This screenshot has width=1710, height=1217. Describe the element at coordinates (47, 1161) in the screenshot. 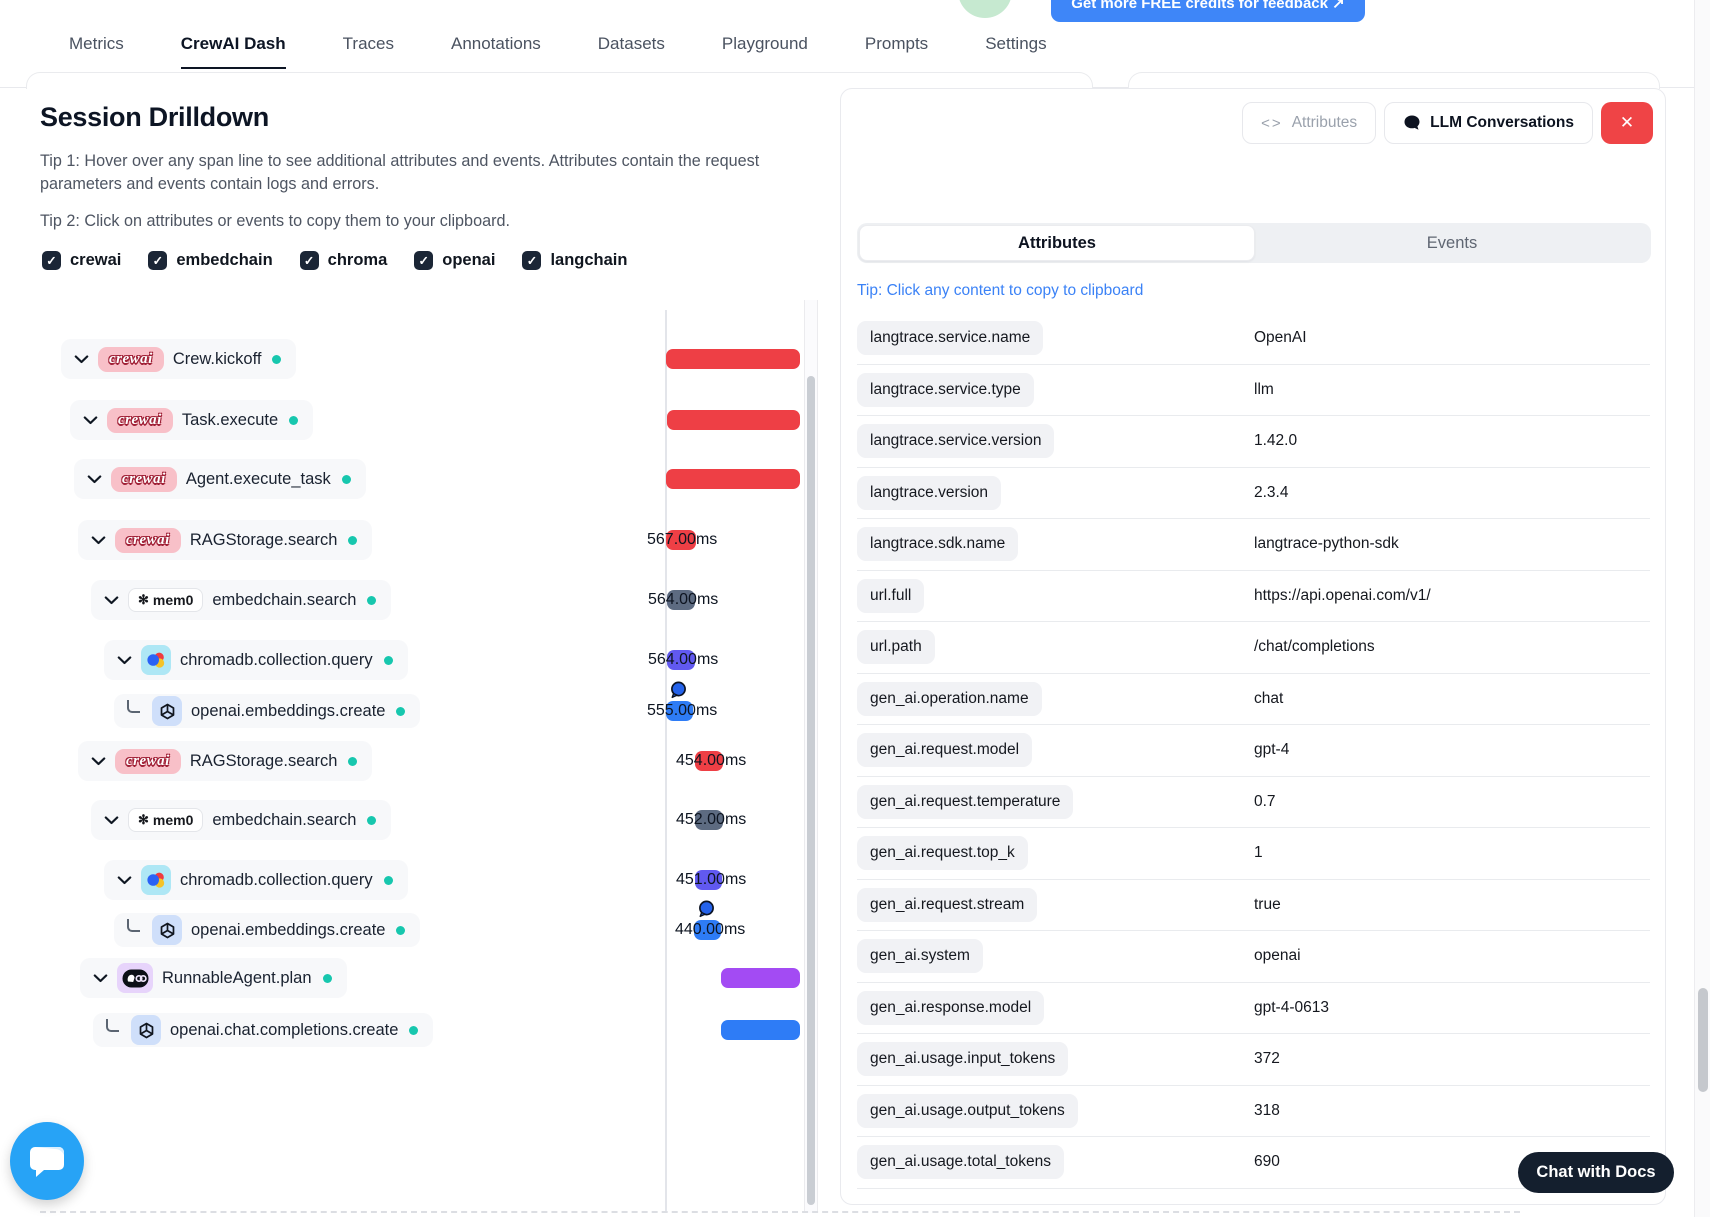

I see `chat-widget-button` at that location.